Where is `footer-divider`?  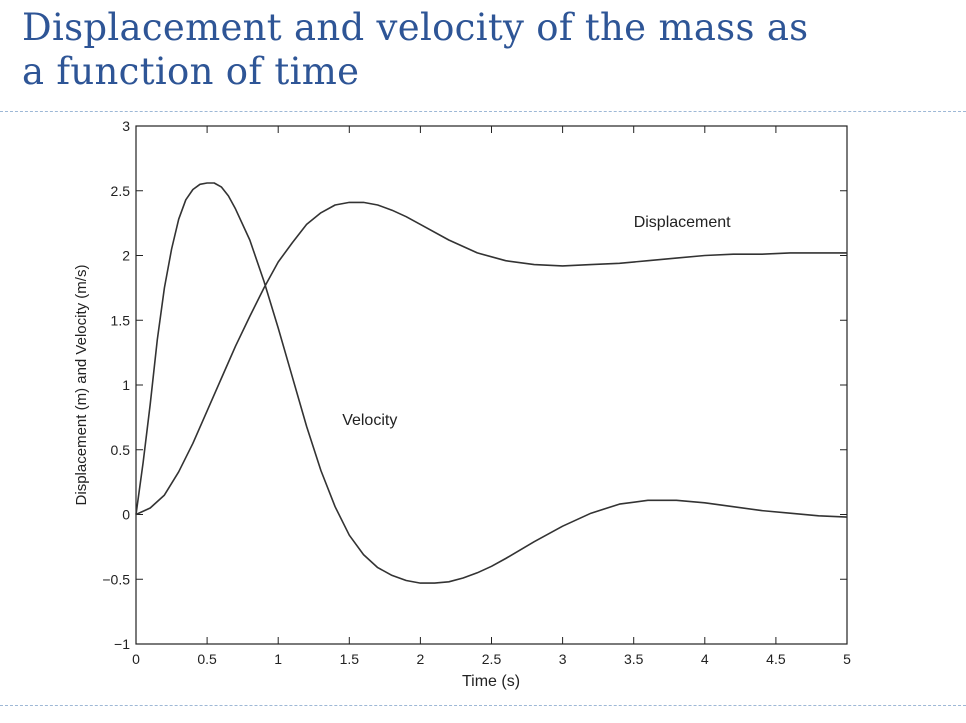 footer-divider is located at coordinates (483, 705).